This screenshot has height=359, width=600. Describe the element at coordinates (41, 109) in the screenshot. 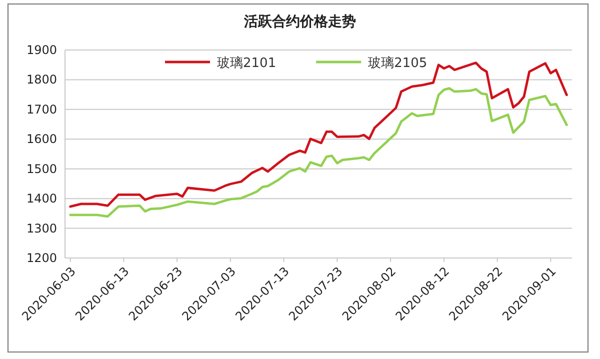

I see `y-tick-label: 1700` at that location.